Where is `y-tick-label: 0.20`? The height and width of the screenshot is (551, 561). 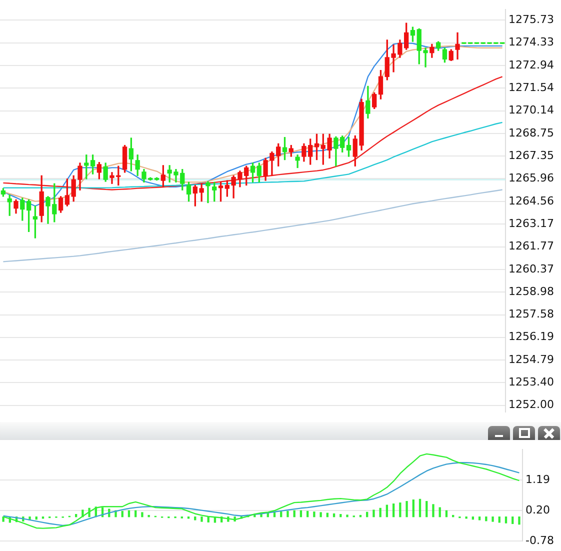
y-tick-label: 0.20 is located at coordinates (538, 509).